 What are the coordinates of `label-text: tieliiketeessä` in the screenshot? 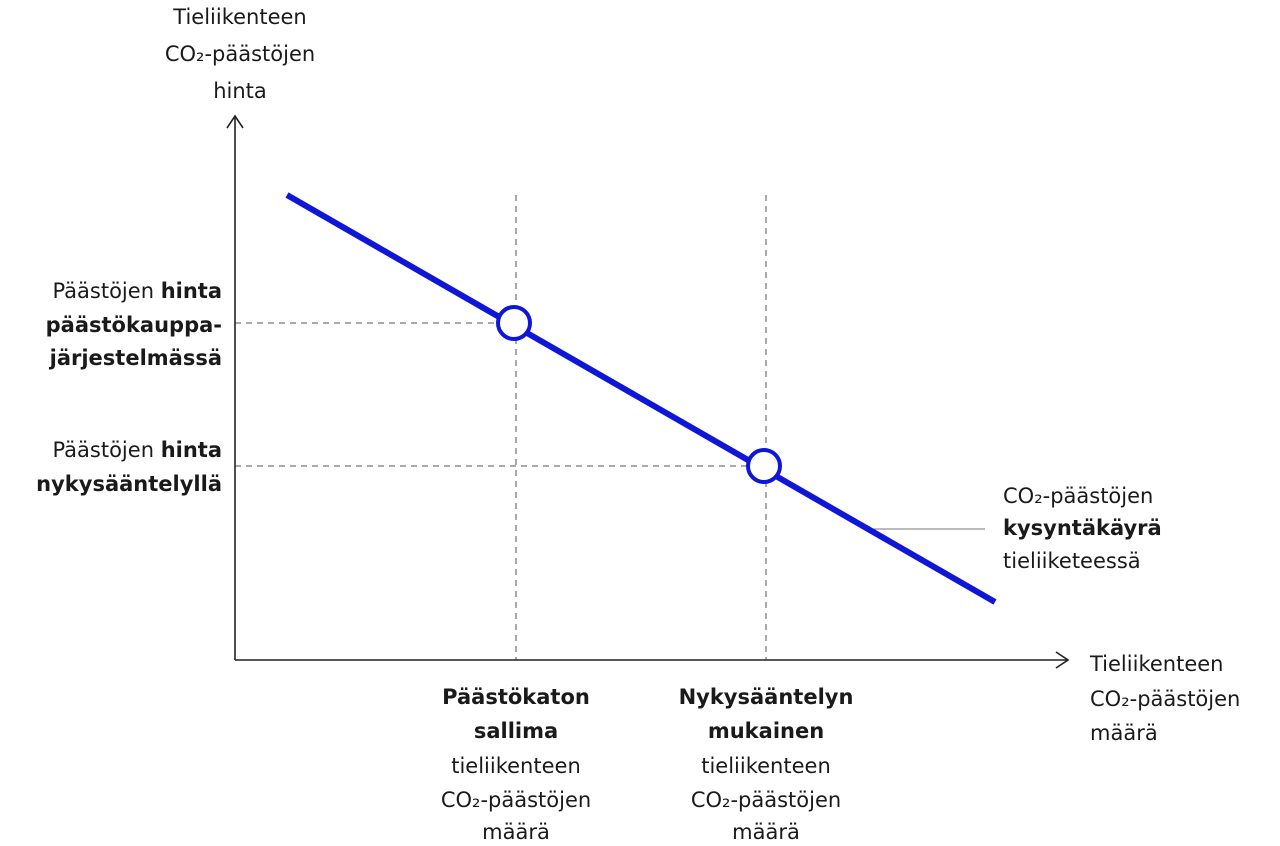 It's located at (1072, 561).